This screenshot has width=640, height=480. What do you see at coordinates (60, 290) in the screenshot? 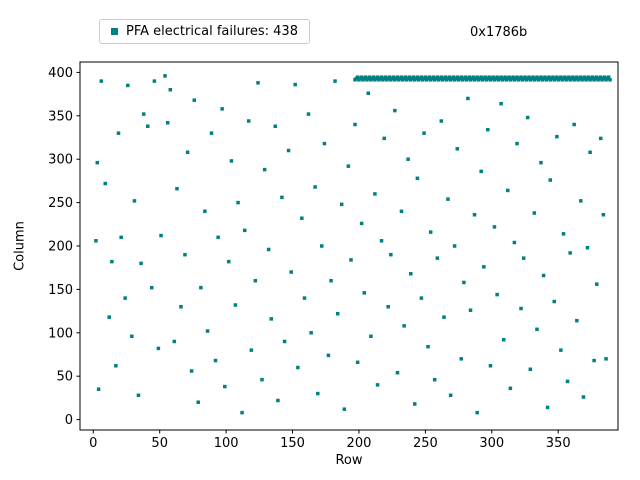
I see `y-tick-label: 150` at bounding box center [60, 290].